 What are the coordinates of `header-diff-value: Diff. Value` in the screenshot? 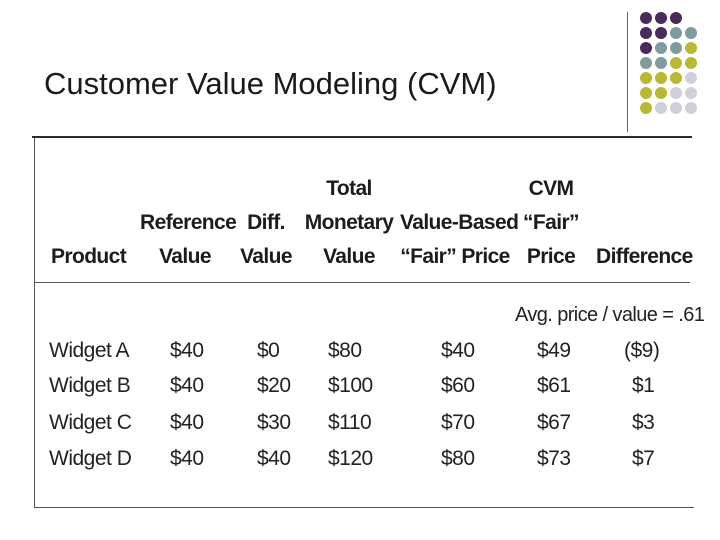 It's located at (266, 239).